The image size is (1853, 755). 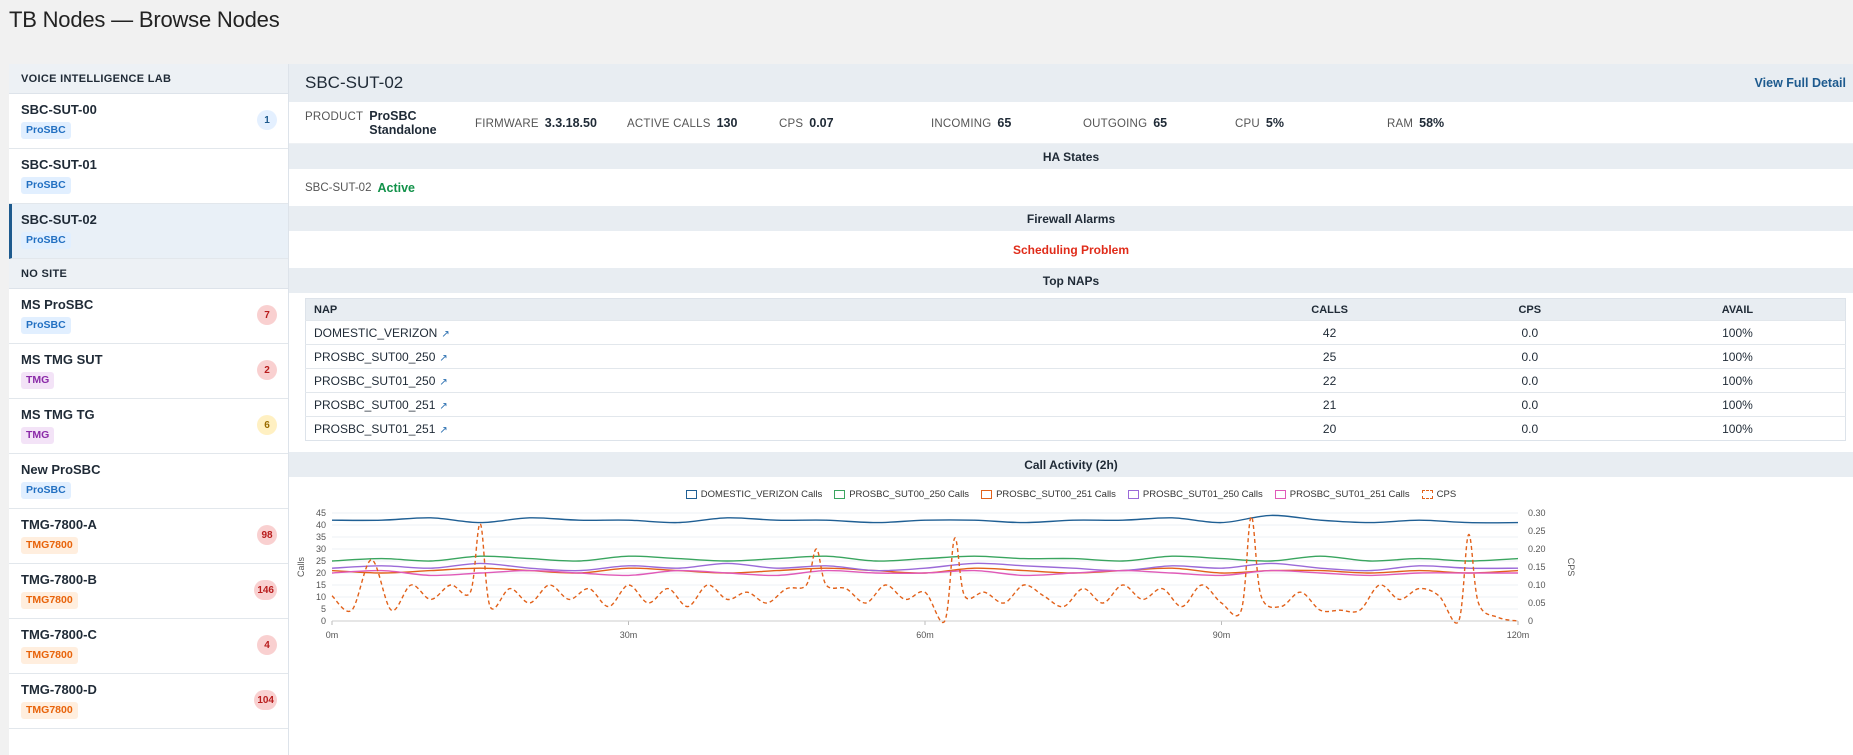 I want to click on stat-cpu: CPU 5%, so click(x=1311, y=123).